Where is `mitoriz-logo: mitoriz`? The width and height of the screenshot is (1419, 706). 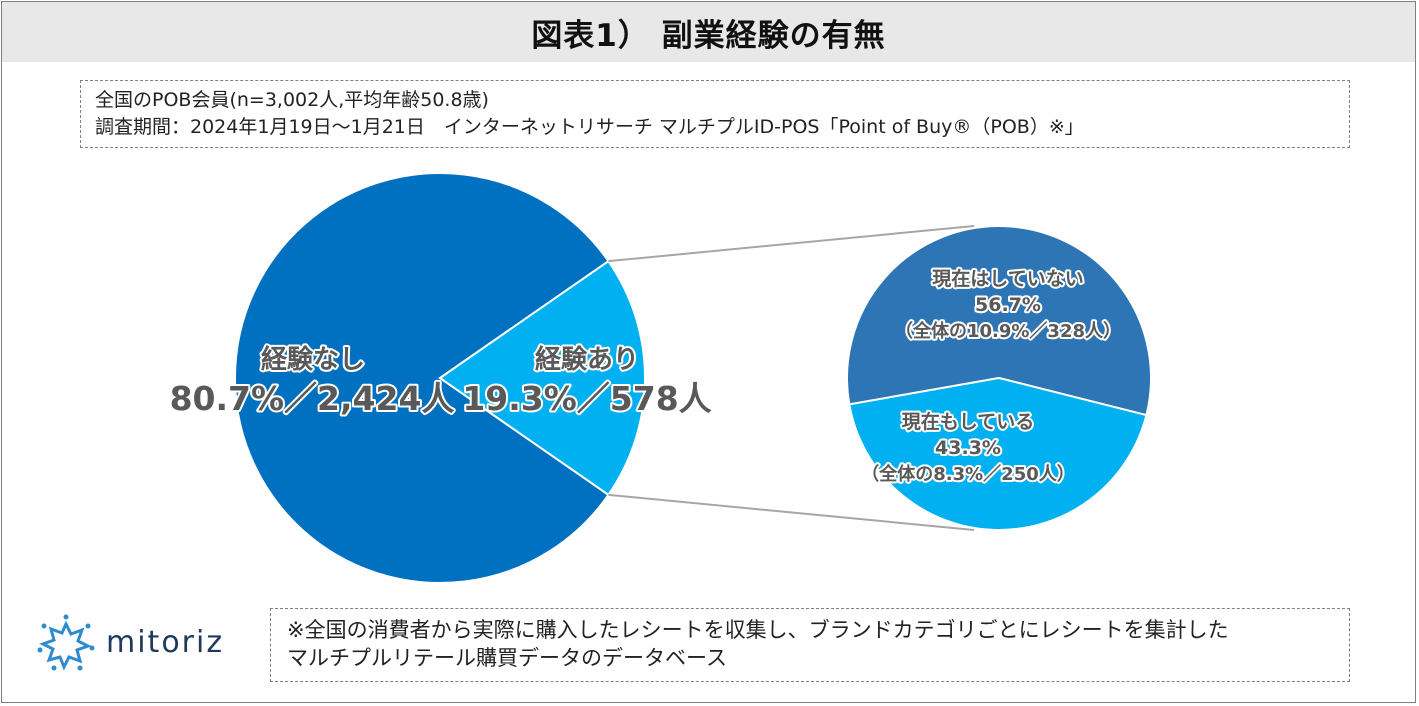
mitoriz-logo: mitoriz is located at coordinates (146, 642).